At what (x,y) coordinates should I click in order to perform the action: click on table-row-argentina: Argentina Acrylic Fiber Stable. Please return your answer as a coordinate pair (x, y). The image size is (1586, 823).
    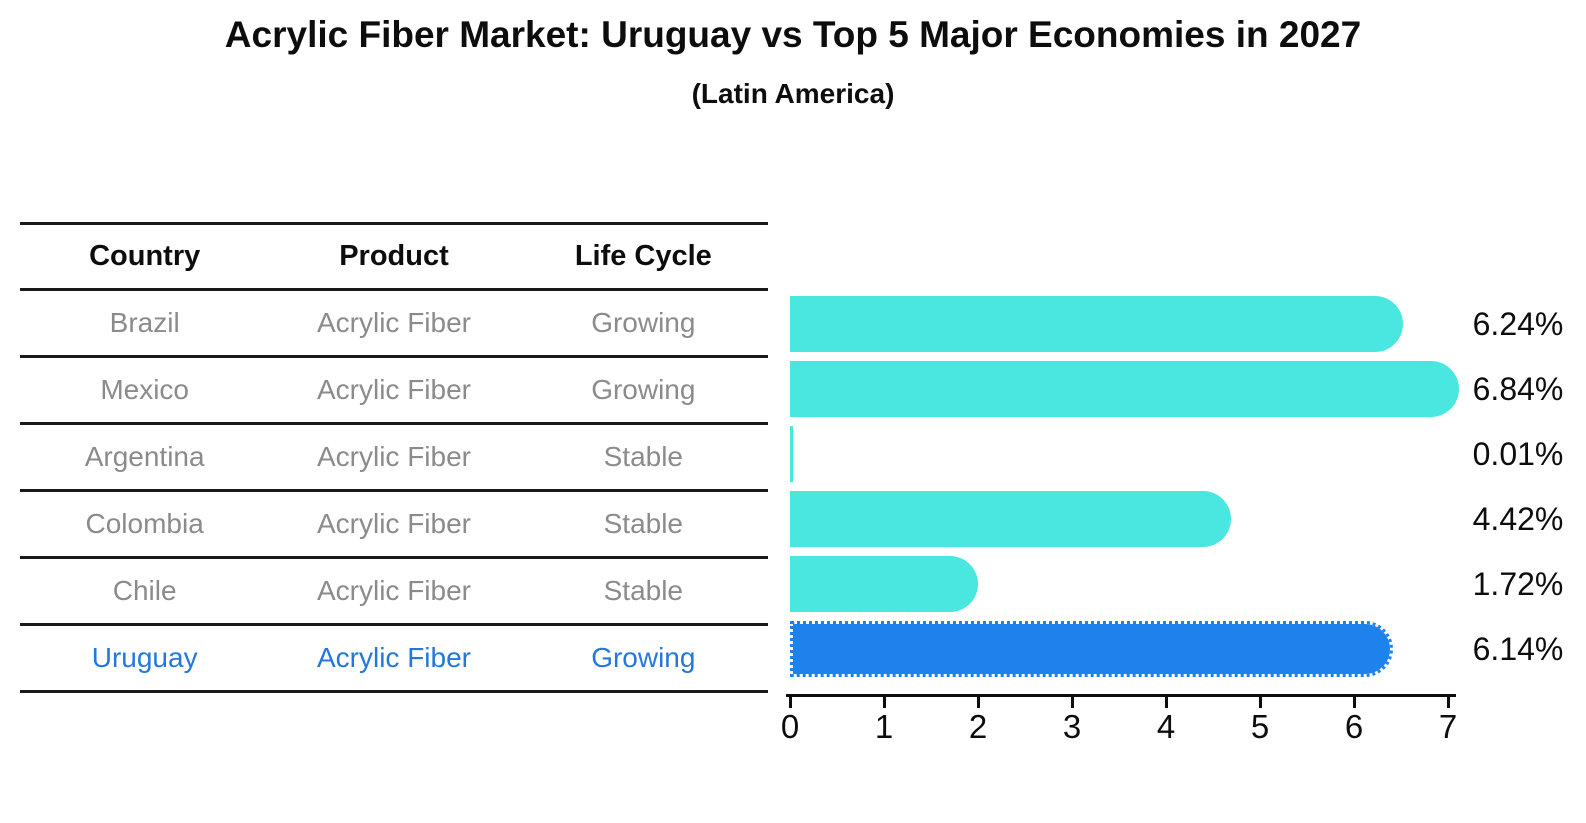
    Looking at the image, I should click on (394, 458).